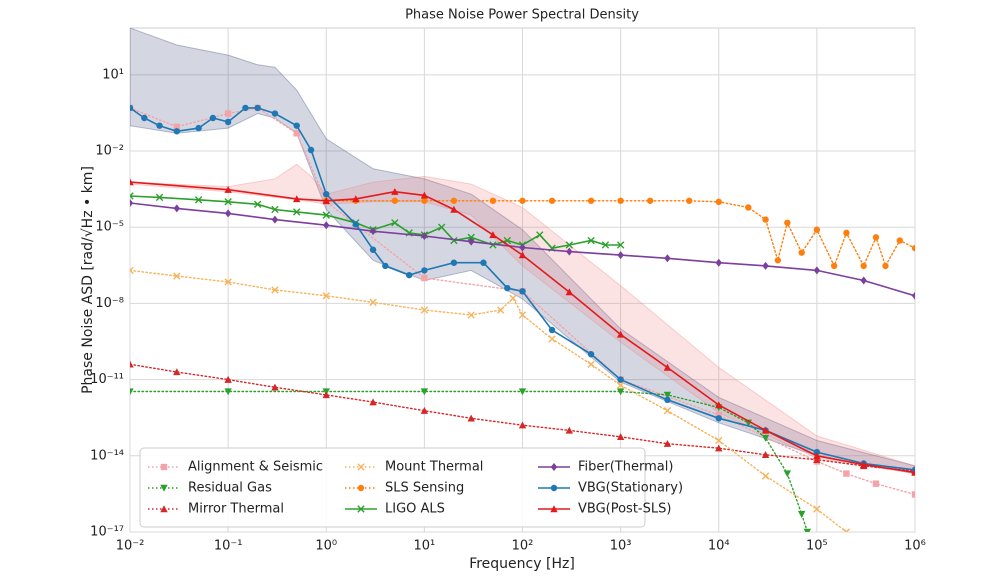  I want to click on series-line, so click(620, 234).